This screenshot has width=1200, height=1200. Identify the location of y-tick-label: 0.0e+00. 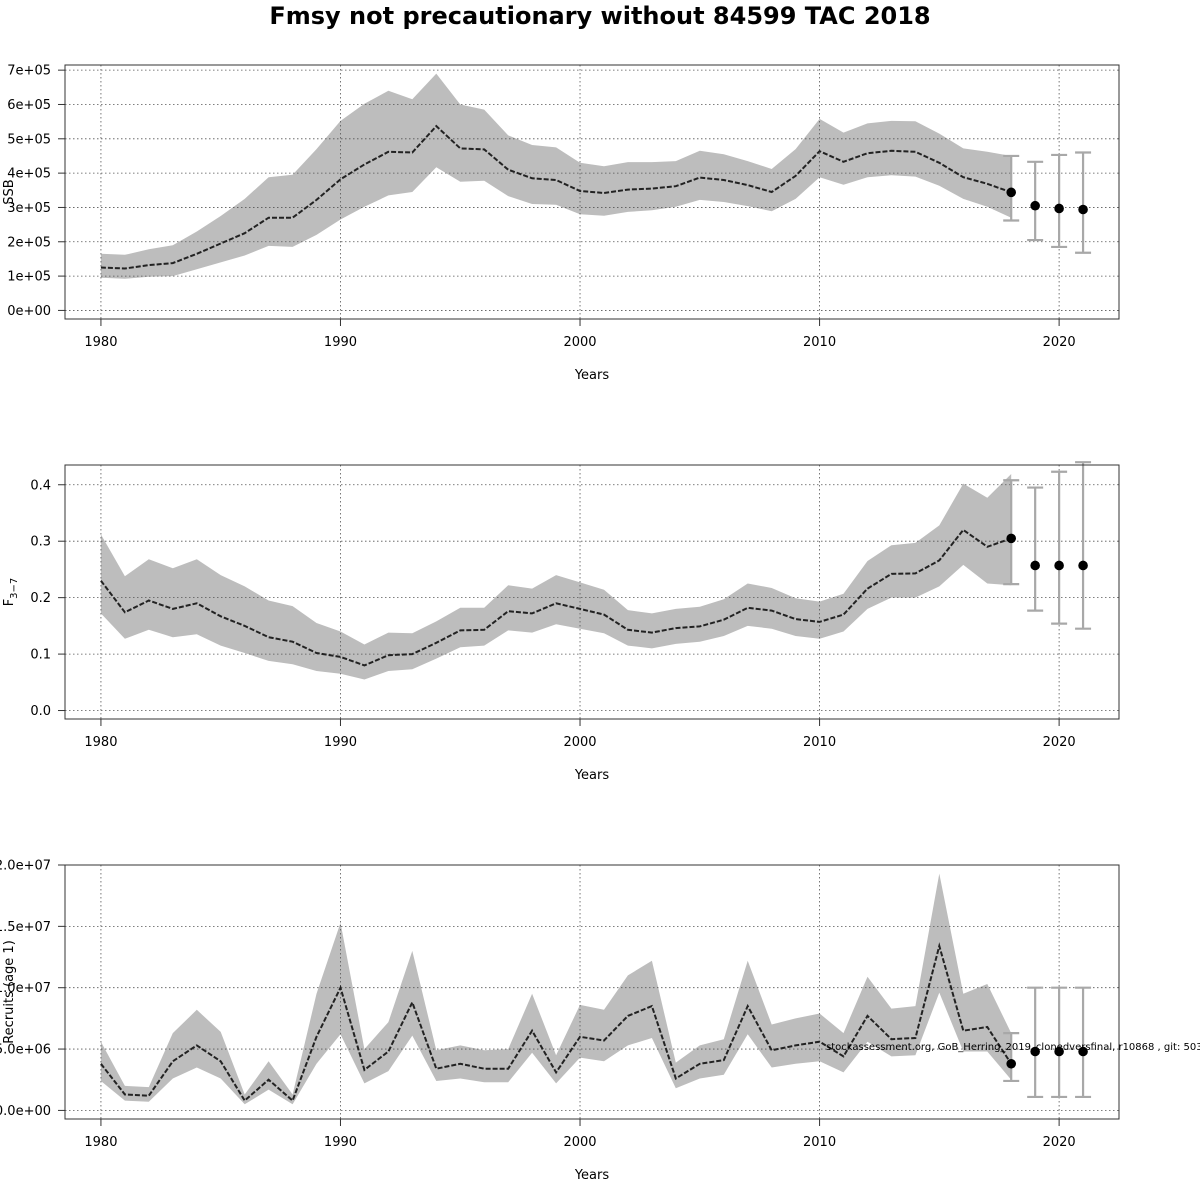
(25, 1111).